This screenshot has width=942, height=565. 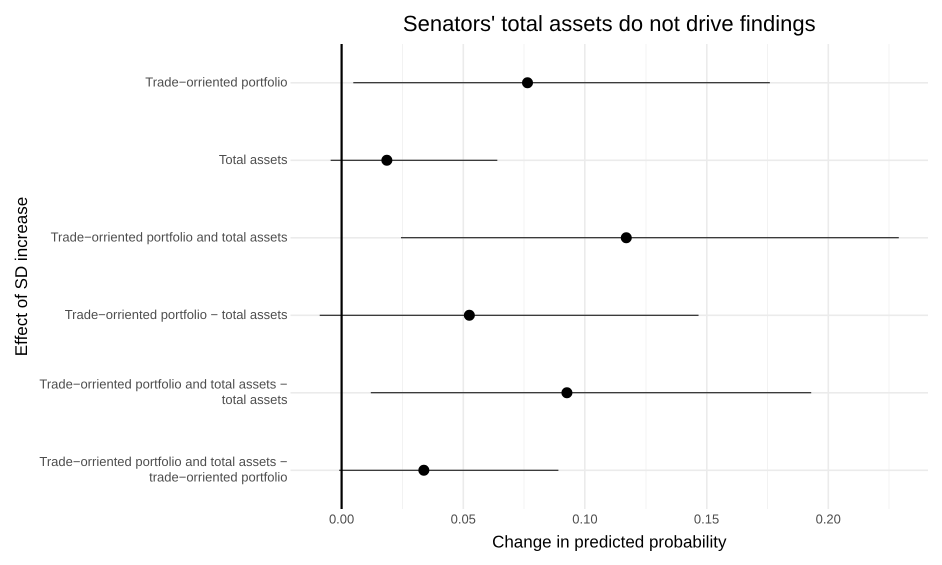 What do you see at coordinates (463, 518) in the screenshot?
I see `x-tick-label: 0.05` at bounding box center [463, 518].